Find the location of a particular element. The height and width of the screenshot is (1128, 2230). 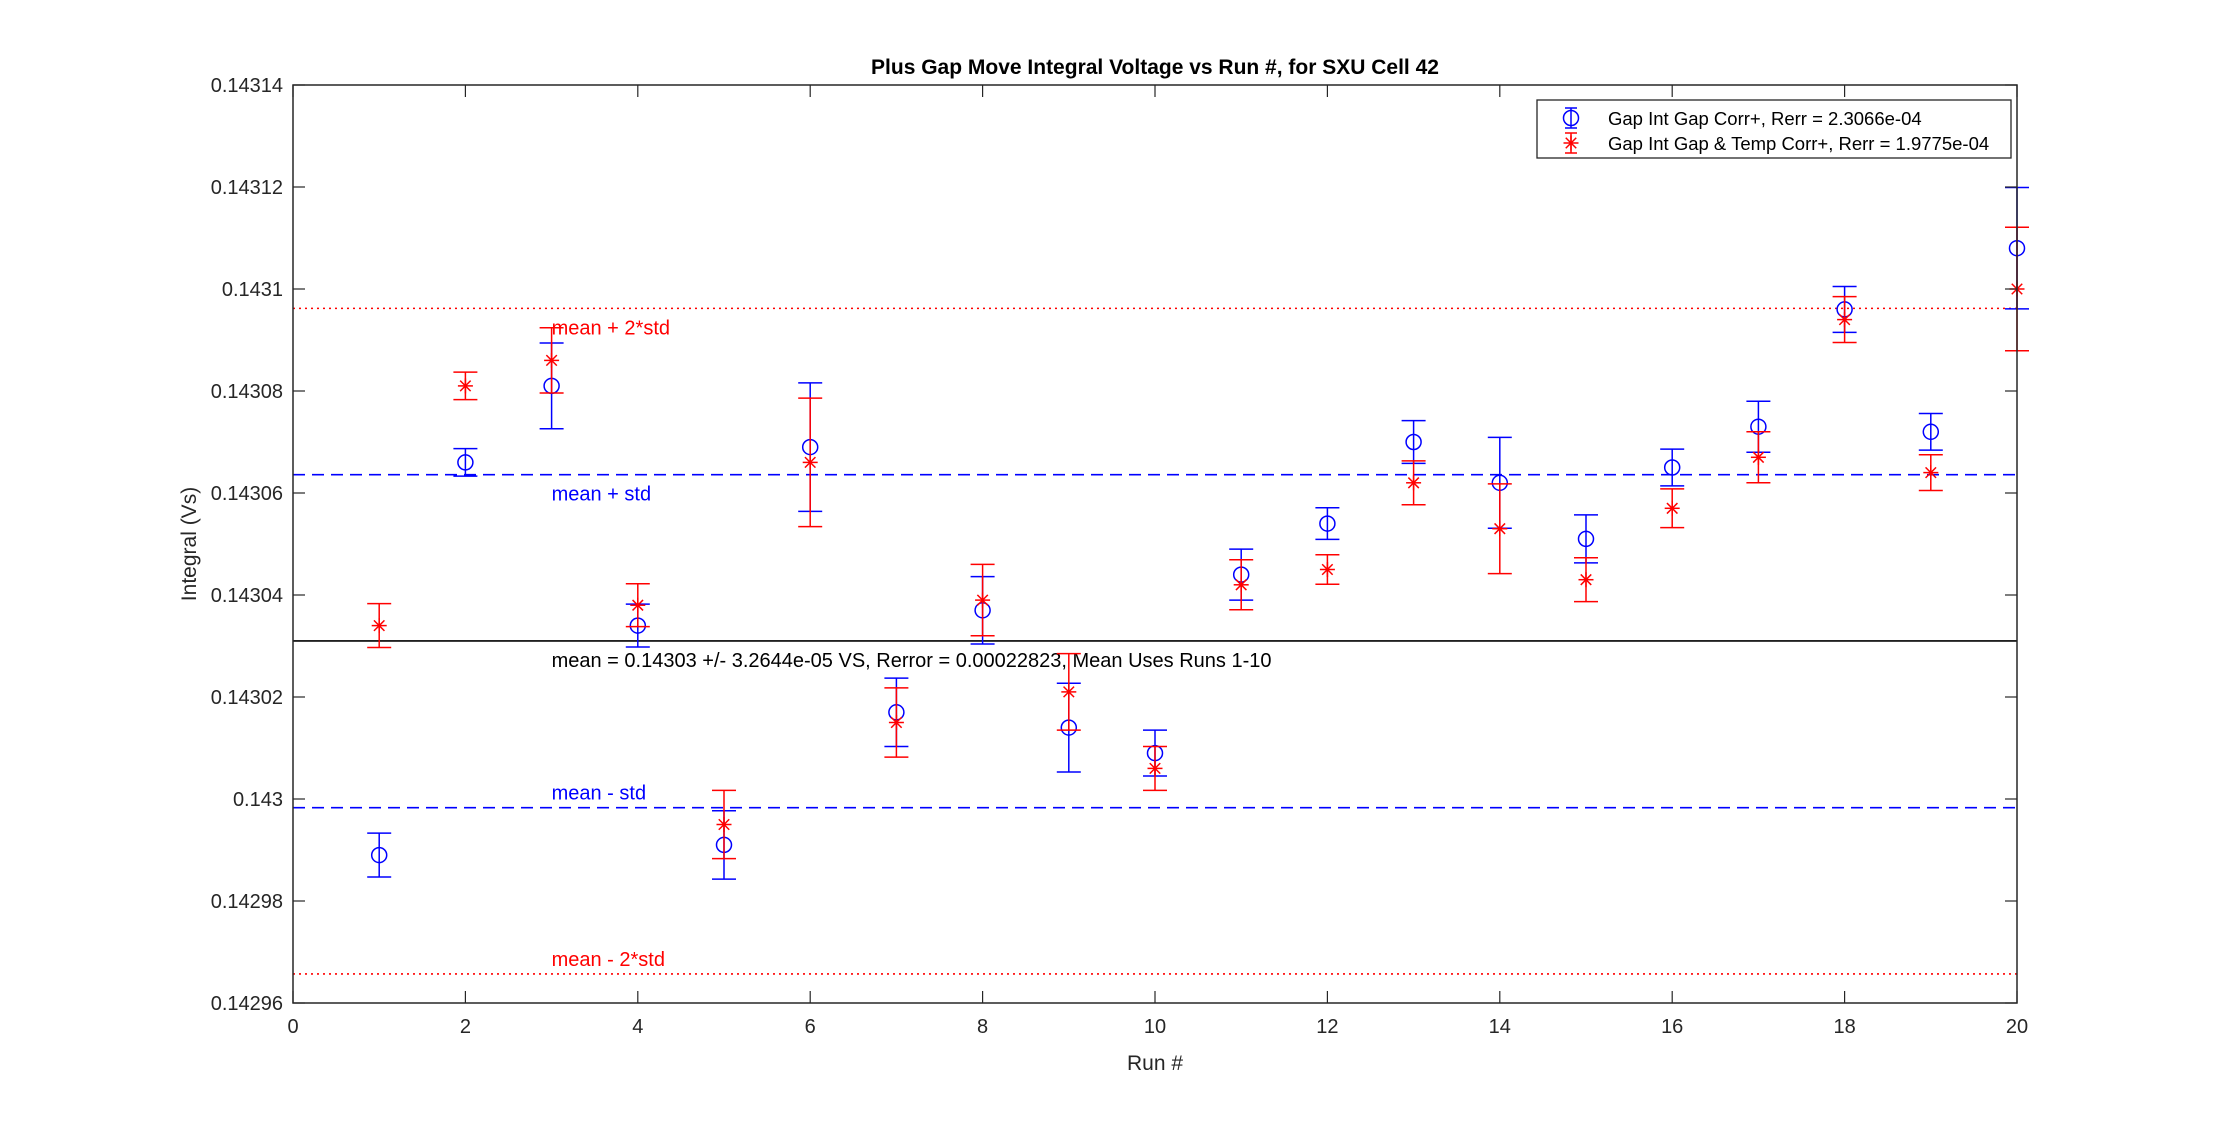

legend-circle-marker-icon is located at coordinates (1571, 118).